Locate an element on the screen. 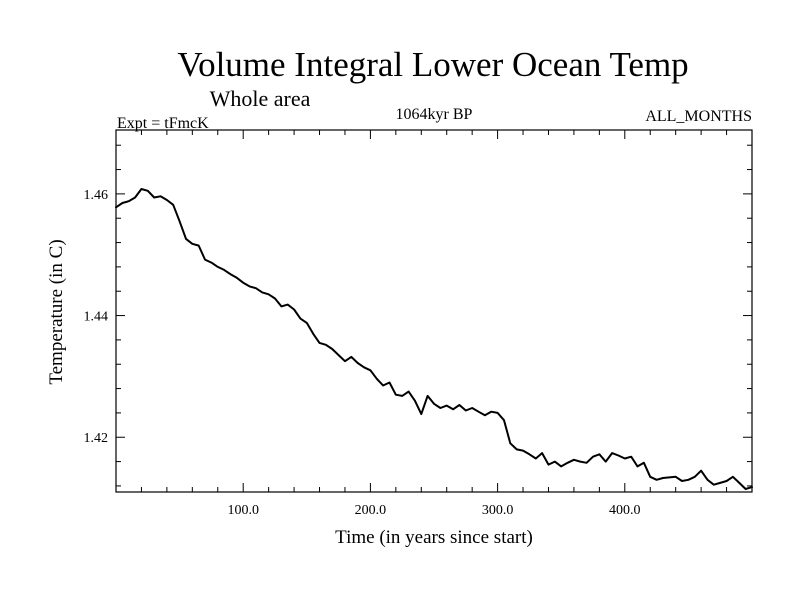 This screenshot has height=600, width=800. x-axis-title: Time (in years since start) is located at coordinates (434, 537).